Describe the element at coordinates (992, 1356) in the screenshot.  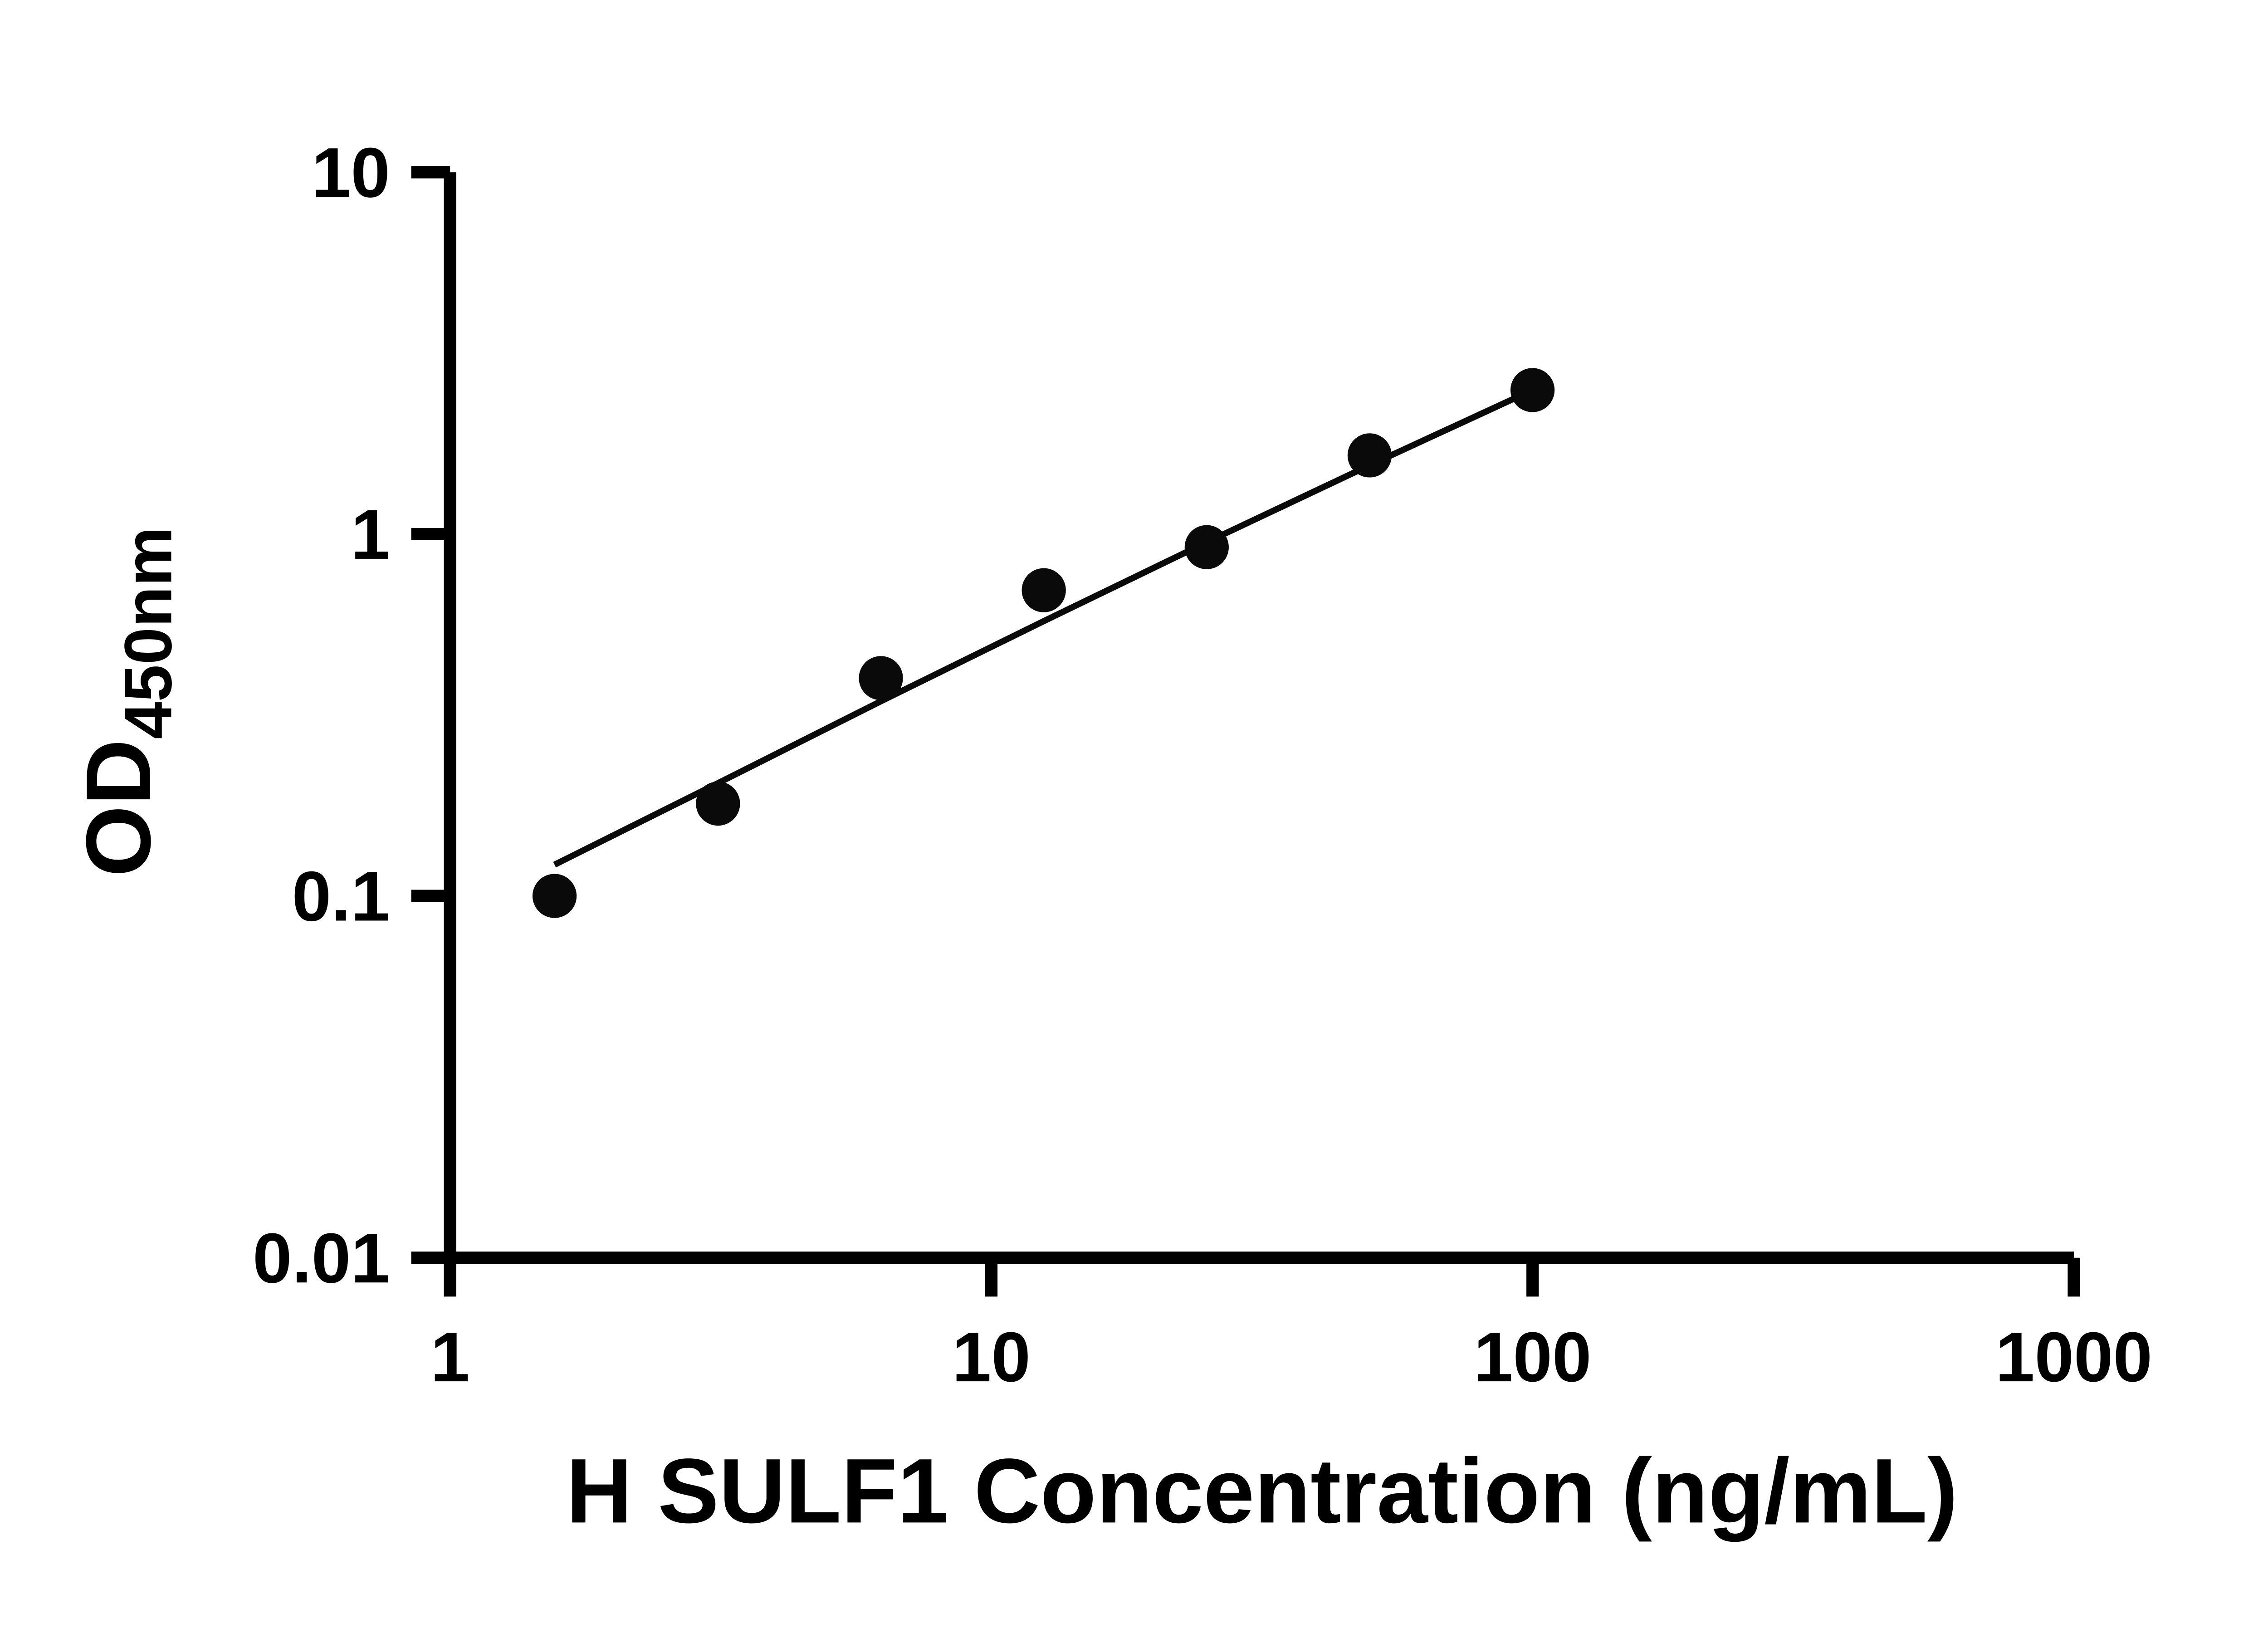
I see `x-tick-label: 10` at that location.